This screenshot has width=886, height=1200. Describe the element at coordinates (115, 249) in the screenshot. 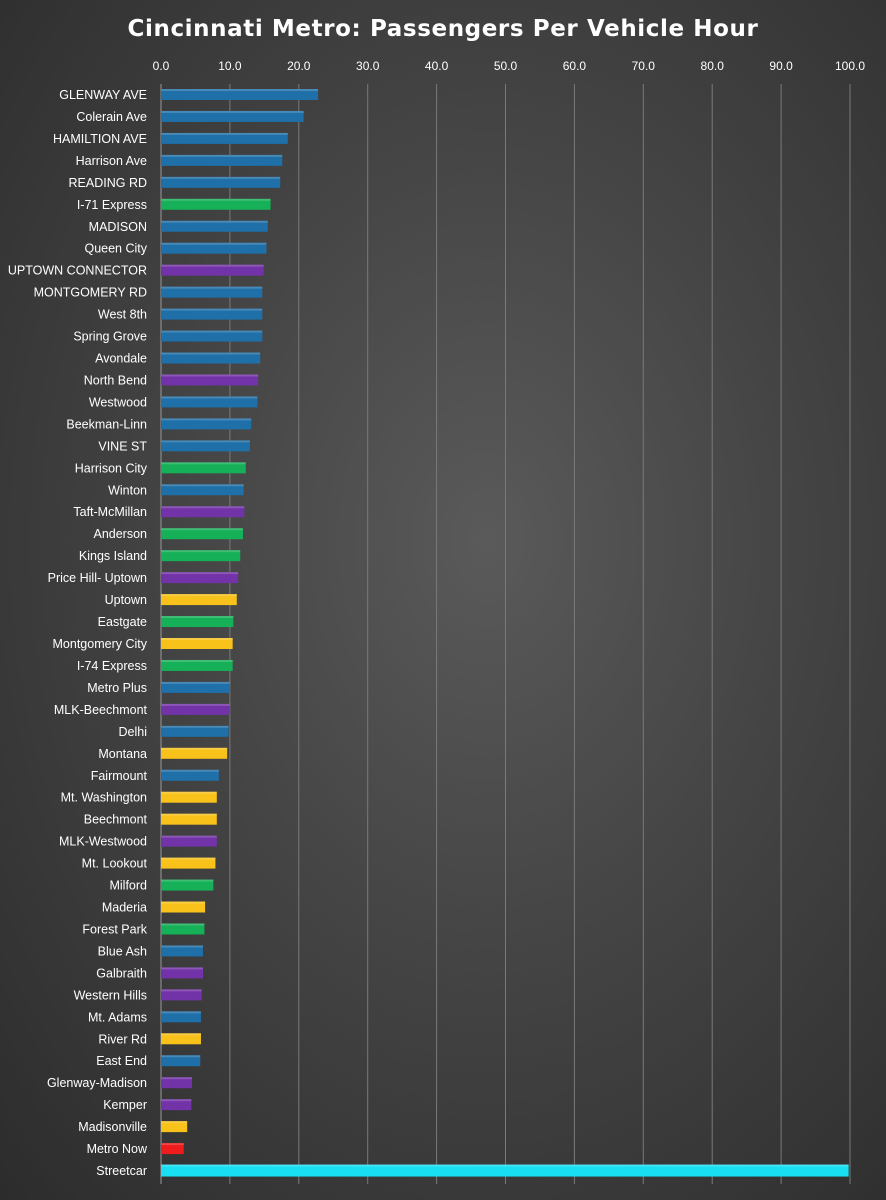

I see `category-label: Queen City` at that location.